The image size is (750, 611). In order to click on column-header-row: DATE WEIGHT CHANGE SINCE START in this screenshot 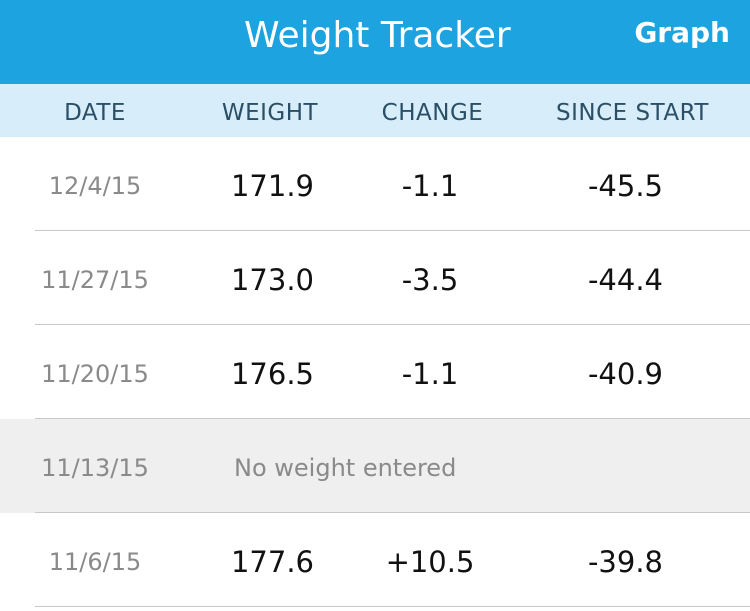, I will do `click(375, 110)`.